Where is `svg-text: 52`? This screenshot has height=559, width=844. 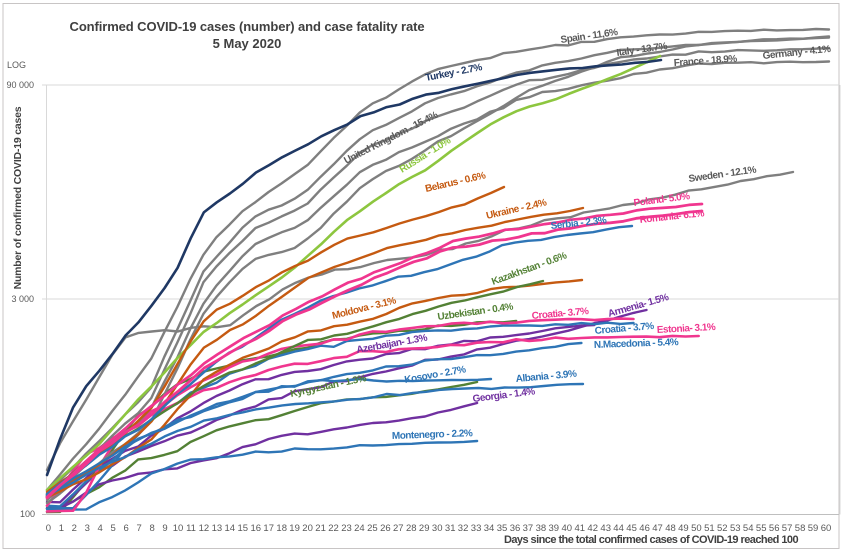 svg-text: 52 is located at coordinates (722, 528).